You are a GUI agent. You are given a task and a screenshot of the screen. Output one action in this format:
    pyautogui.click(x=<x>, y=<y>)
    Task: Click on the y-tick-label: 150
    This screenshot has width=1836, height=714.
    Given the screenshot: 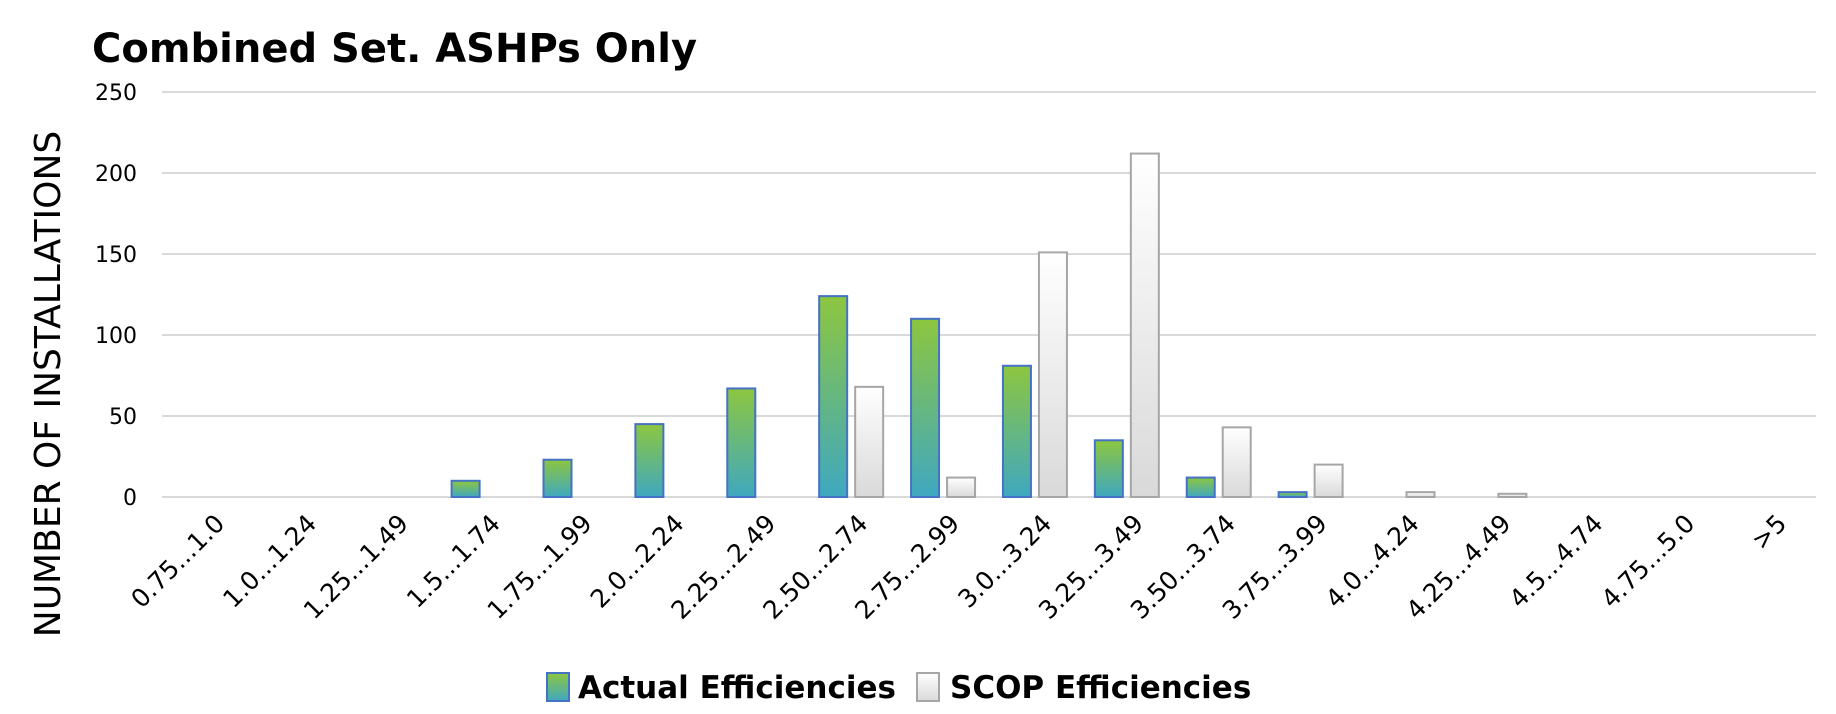 What is the action you would take?
    pyautogui.click(x=116, y=255)
    